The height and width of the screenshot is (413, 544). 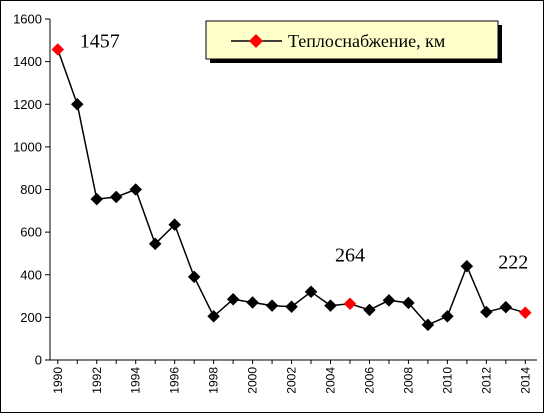 I want to click on y-tick-label: 1000, so click(x=27, y=146).